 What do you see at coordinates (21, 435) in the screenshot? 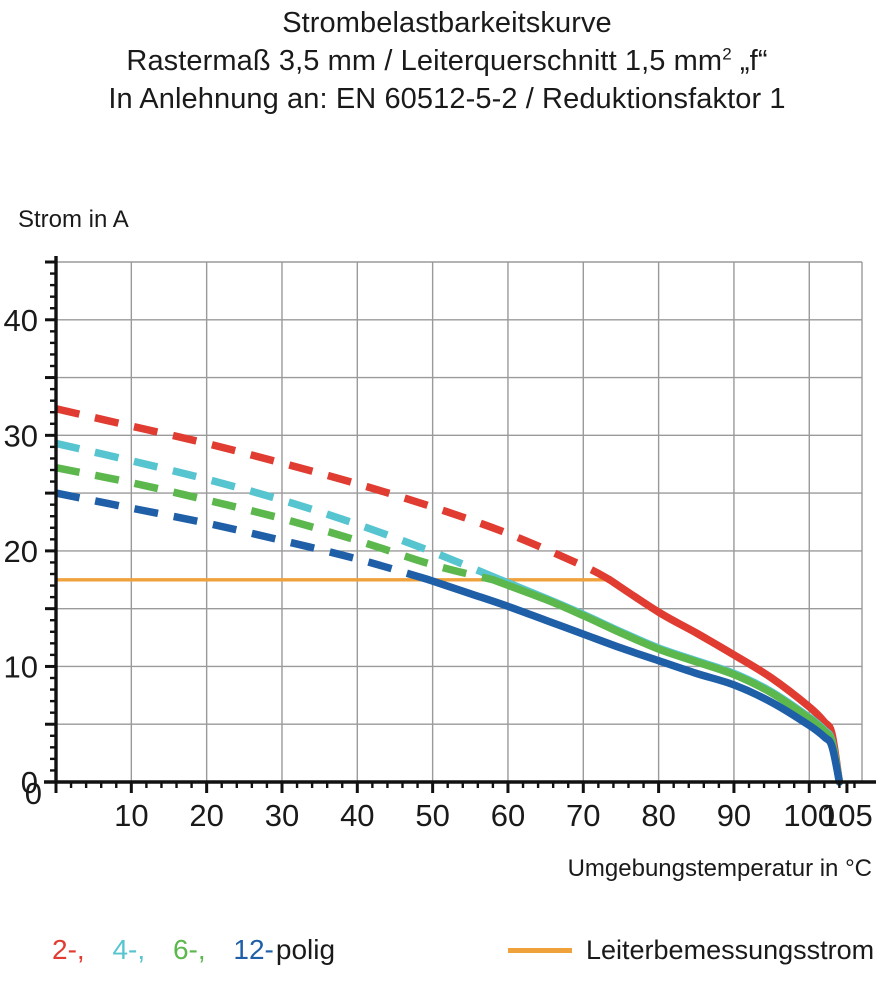
I see `y-tick-label: 30` at bounding box center [21, 435].